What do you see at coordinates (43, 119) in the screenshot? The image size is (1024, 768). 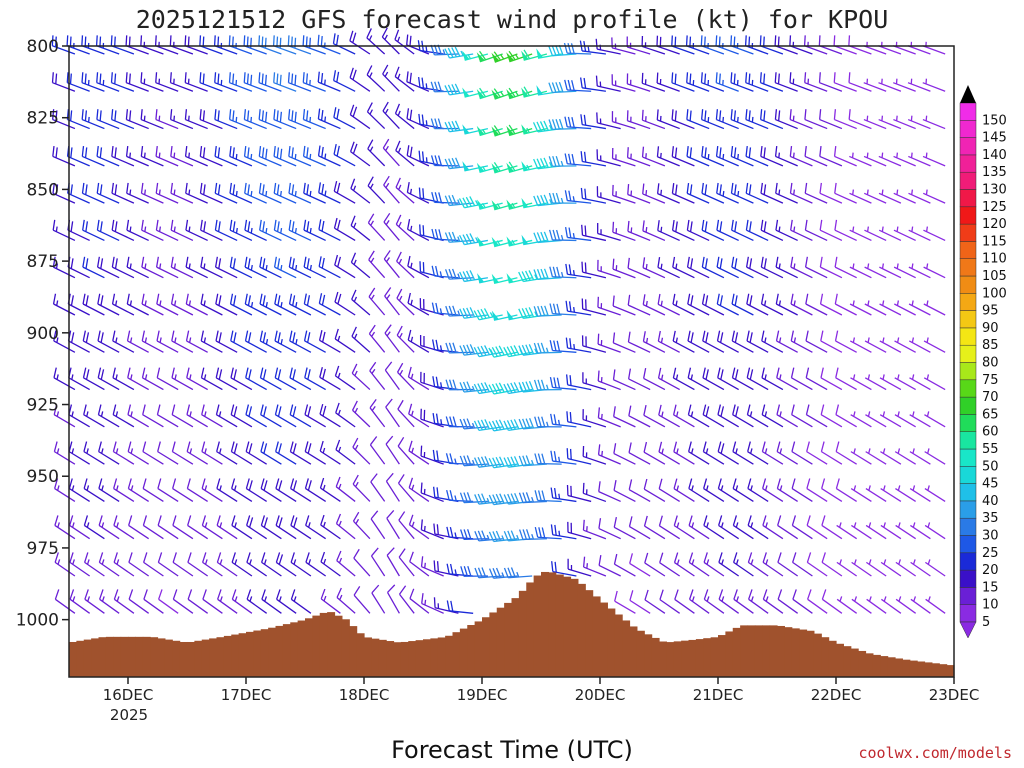 I see `y-tick-label: 825` at bounding box center [43, 119].